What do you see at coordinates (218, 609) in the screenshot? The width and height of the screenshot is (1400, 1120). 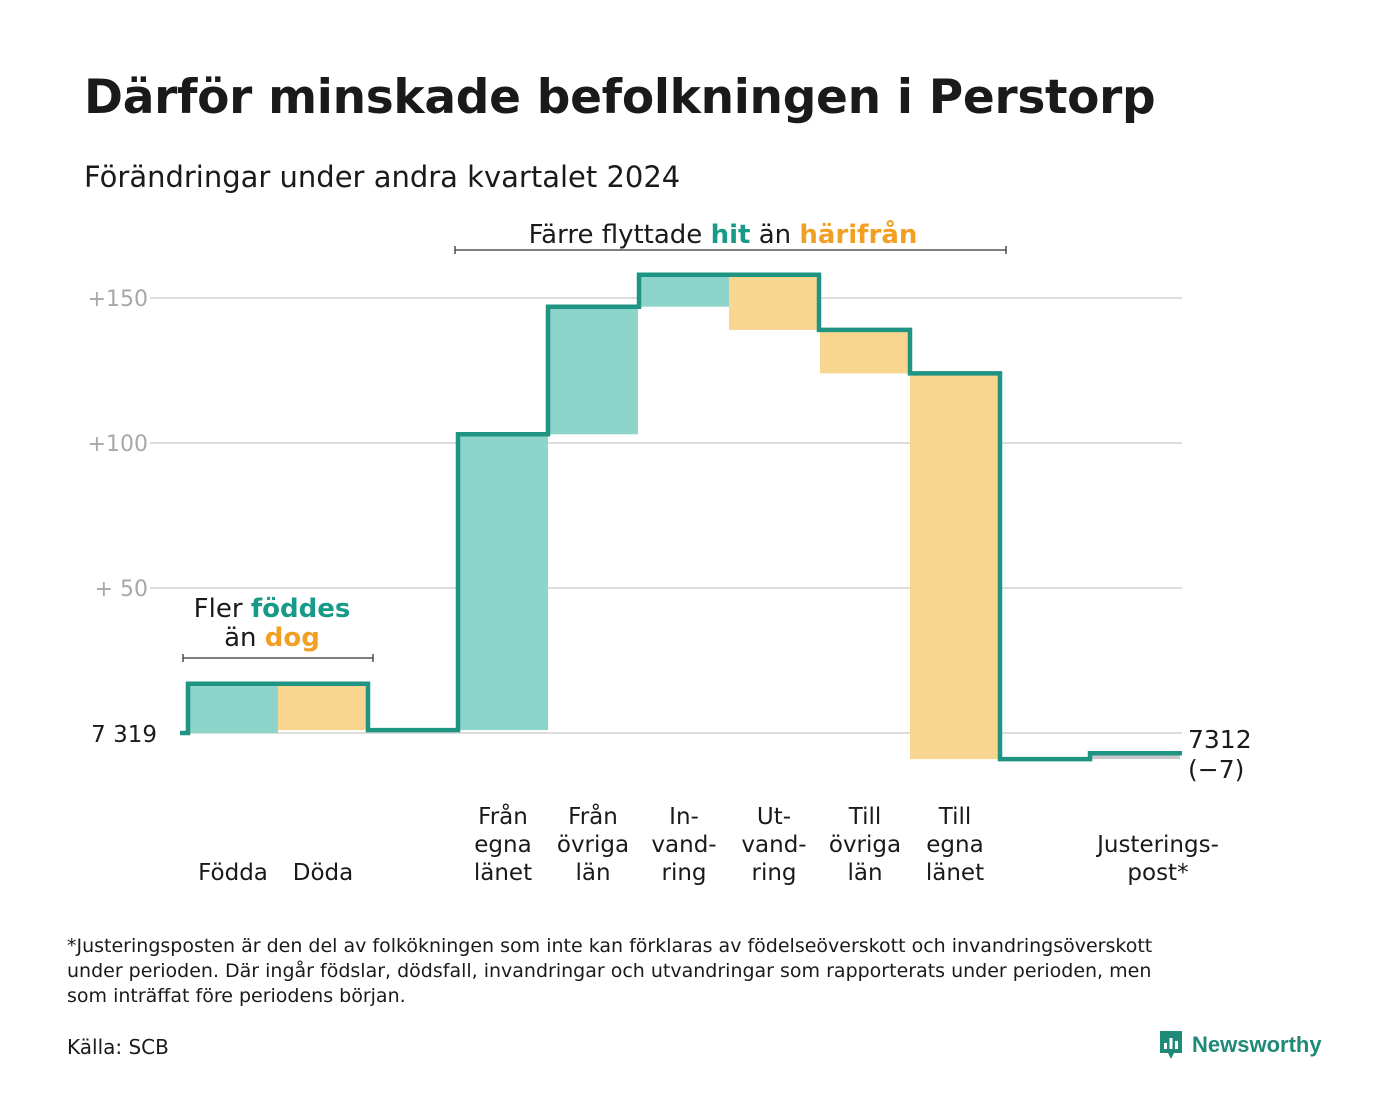 I see `births-annotation-pre: Fler` at bounding box center [218, 609].